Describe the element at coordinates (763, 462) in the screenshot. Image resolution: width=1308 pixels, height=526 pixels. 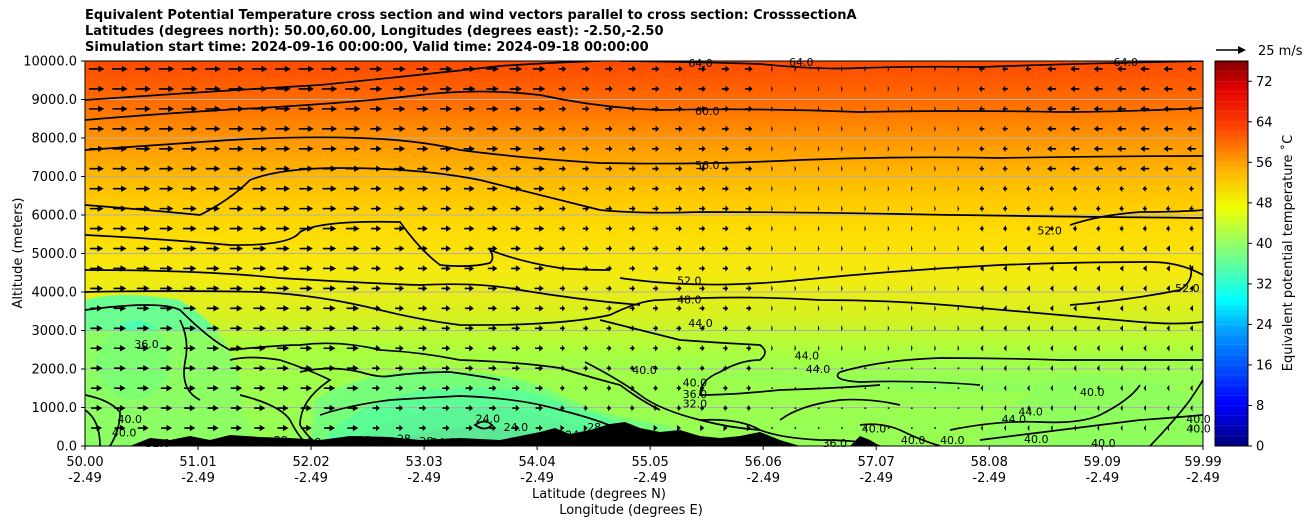
I see `x-tick-label-lat: 56.06` at that location.